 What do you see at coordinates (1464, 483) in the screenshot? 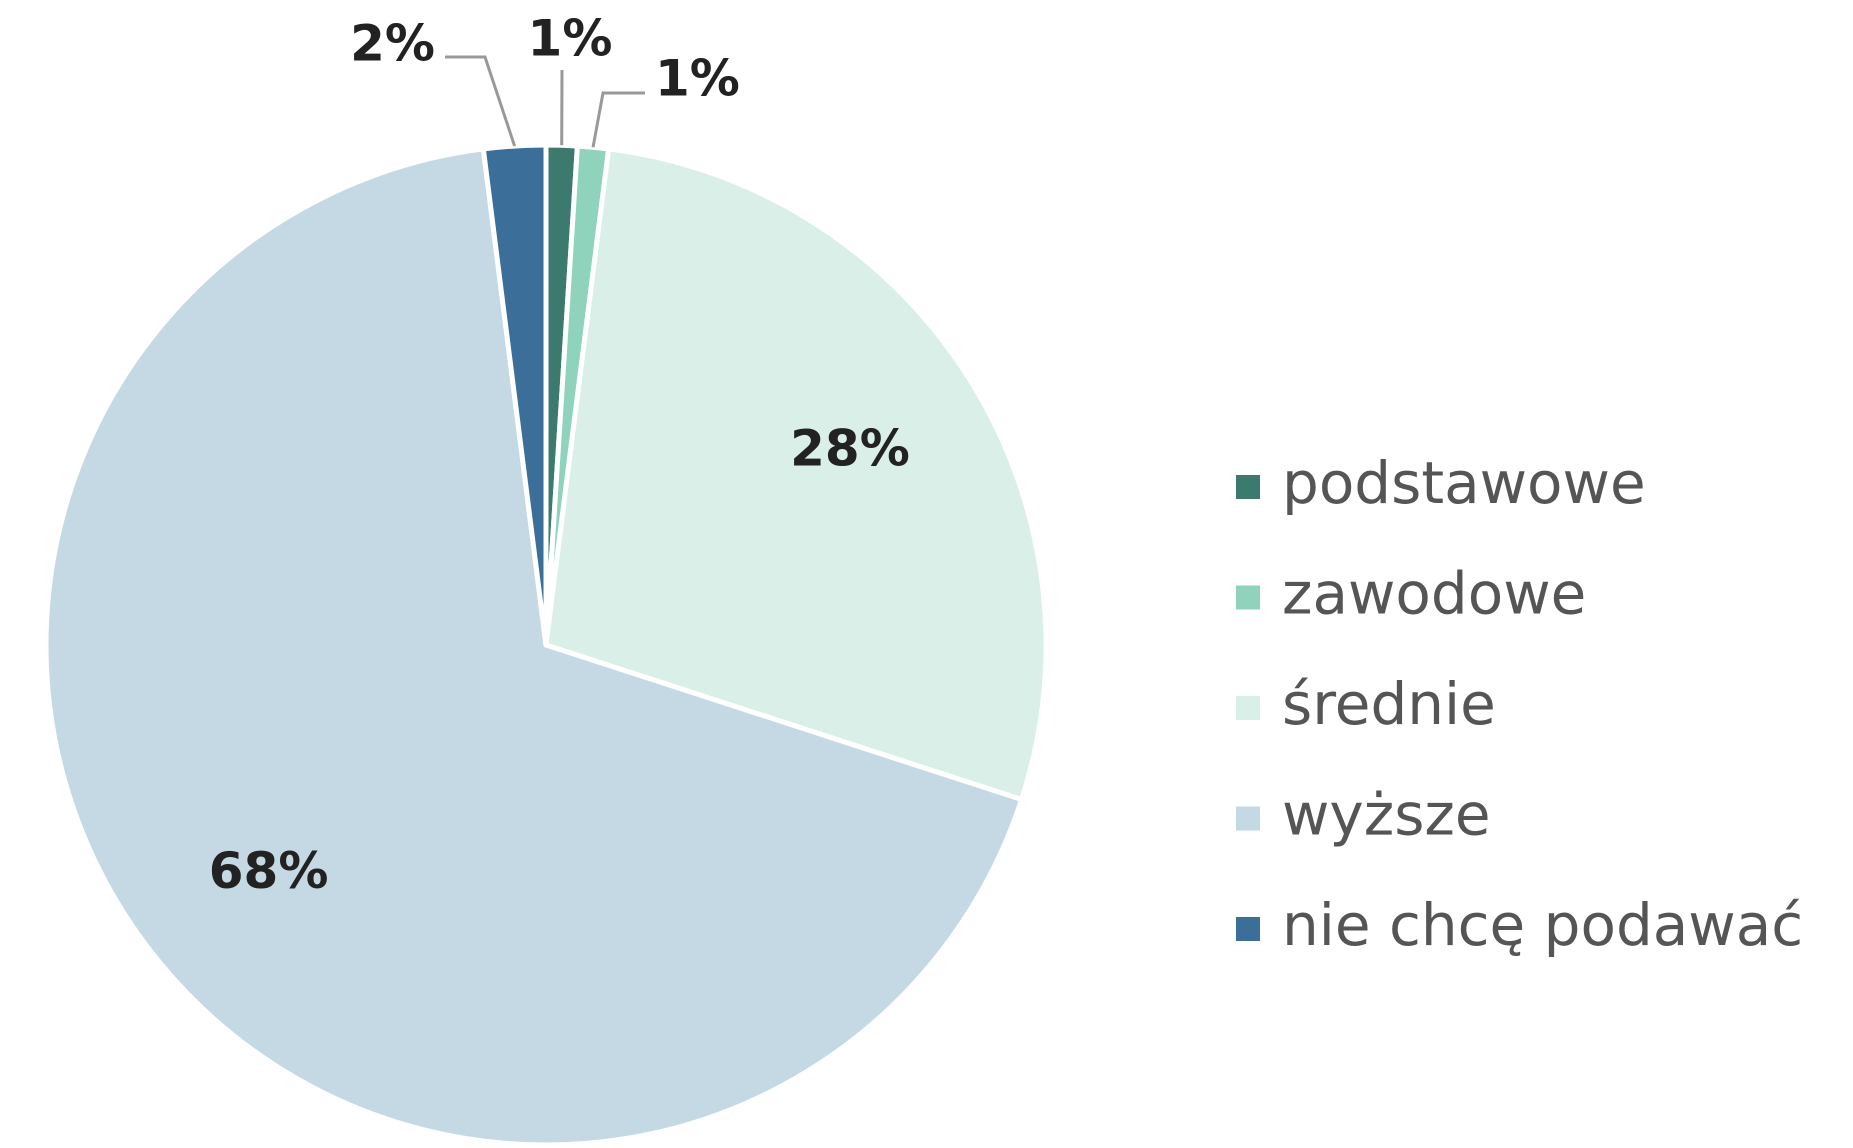
I see `legend-label: podstawowe` at bounding box center [1464, 483].